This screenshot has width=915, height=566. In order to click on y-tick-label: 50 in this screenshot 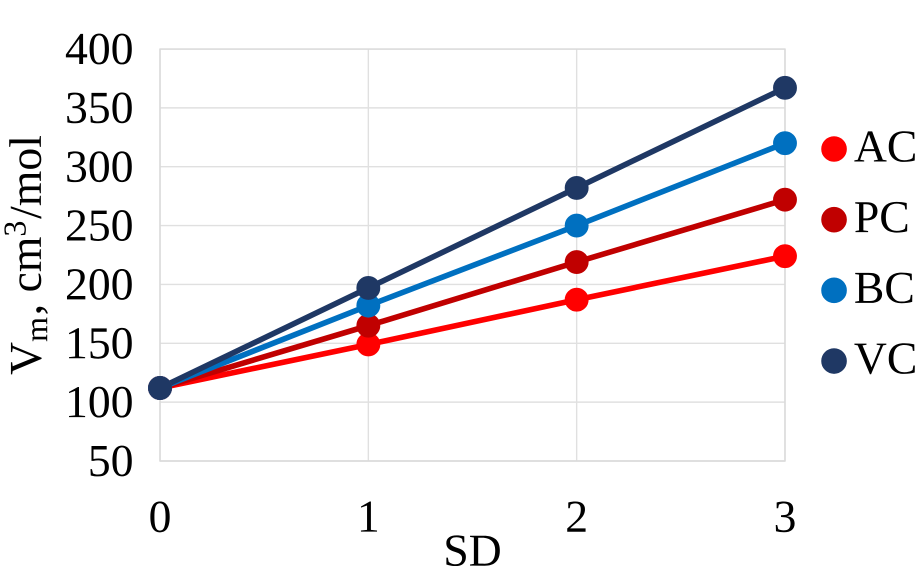, I will do `click(111, 461)`.